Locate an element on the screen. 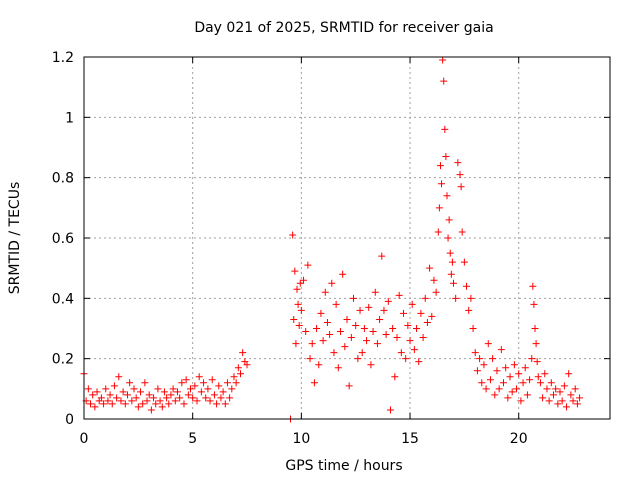  x-tick-label: 15 is located at coordinates (410, 439).